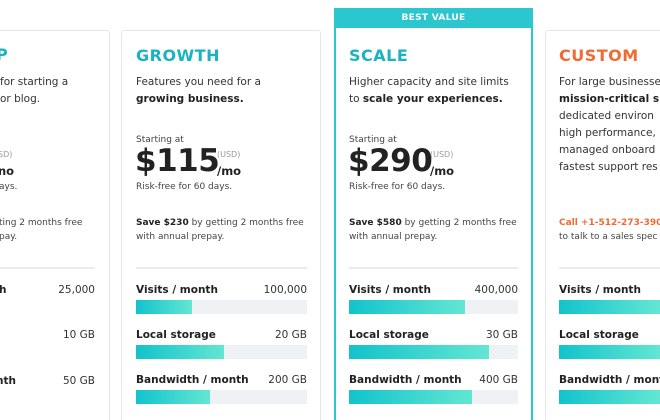  Describe the element at coordinates (433, 18) in the screenshot. I see `badge: BEST VALUE` at that location.